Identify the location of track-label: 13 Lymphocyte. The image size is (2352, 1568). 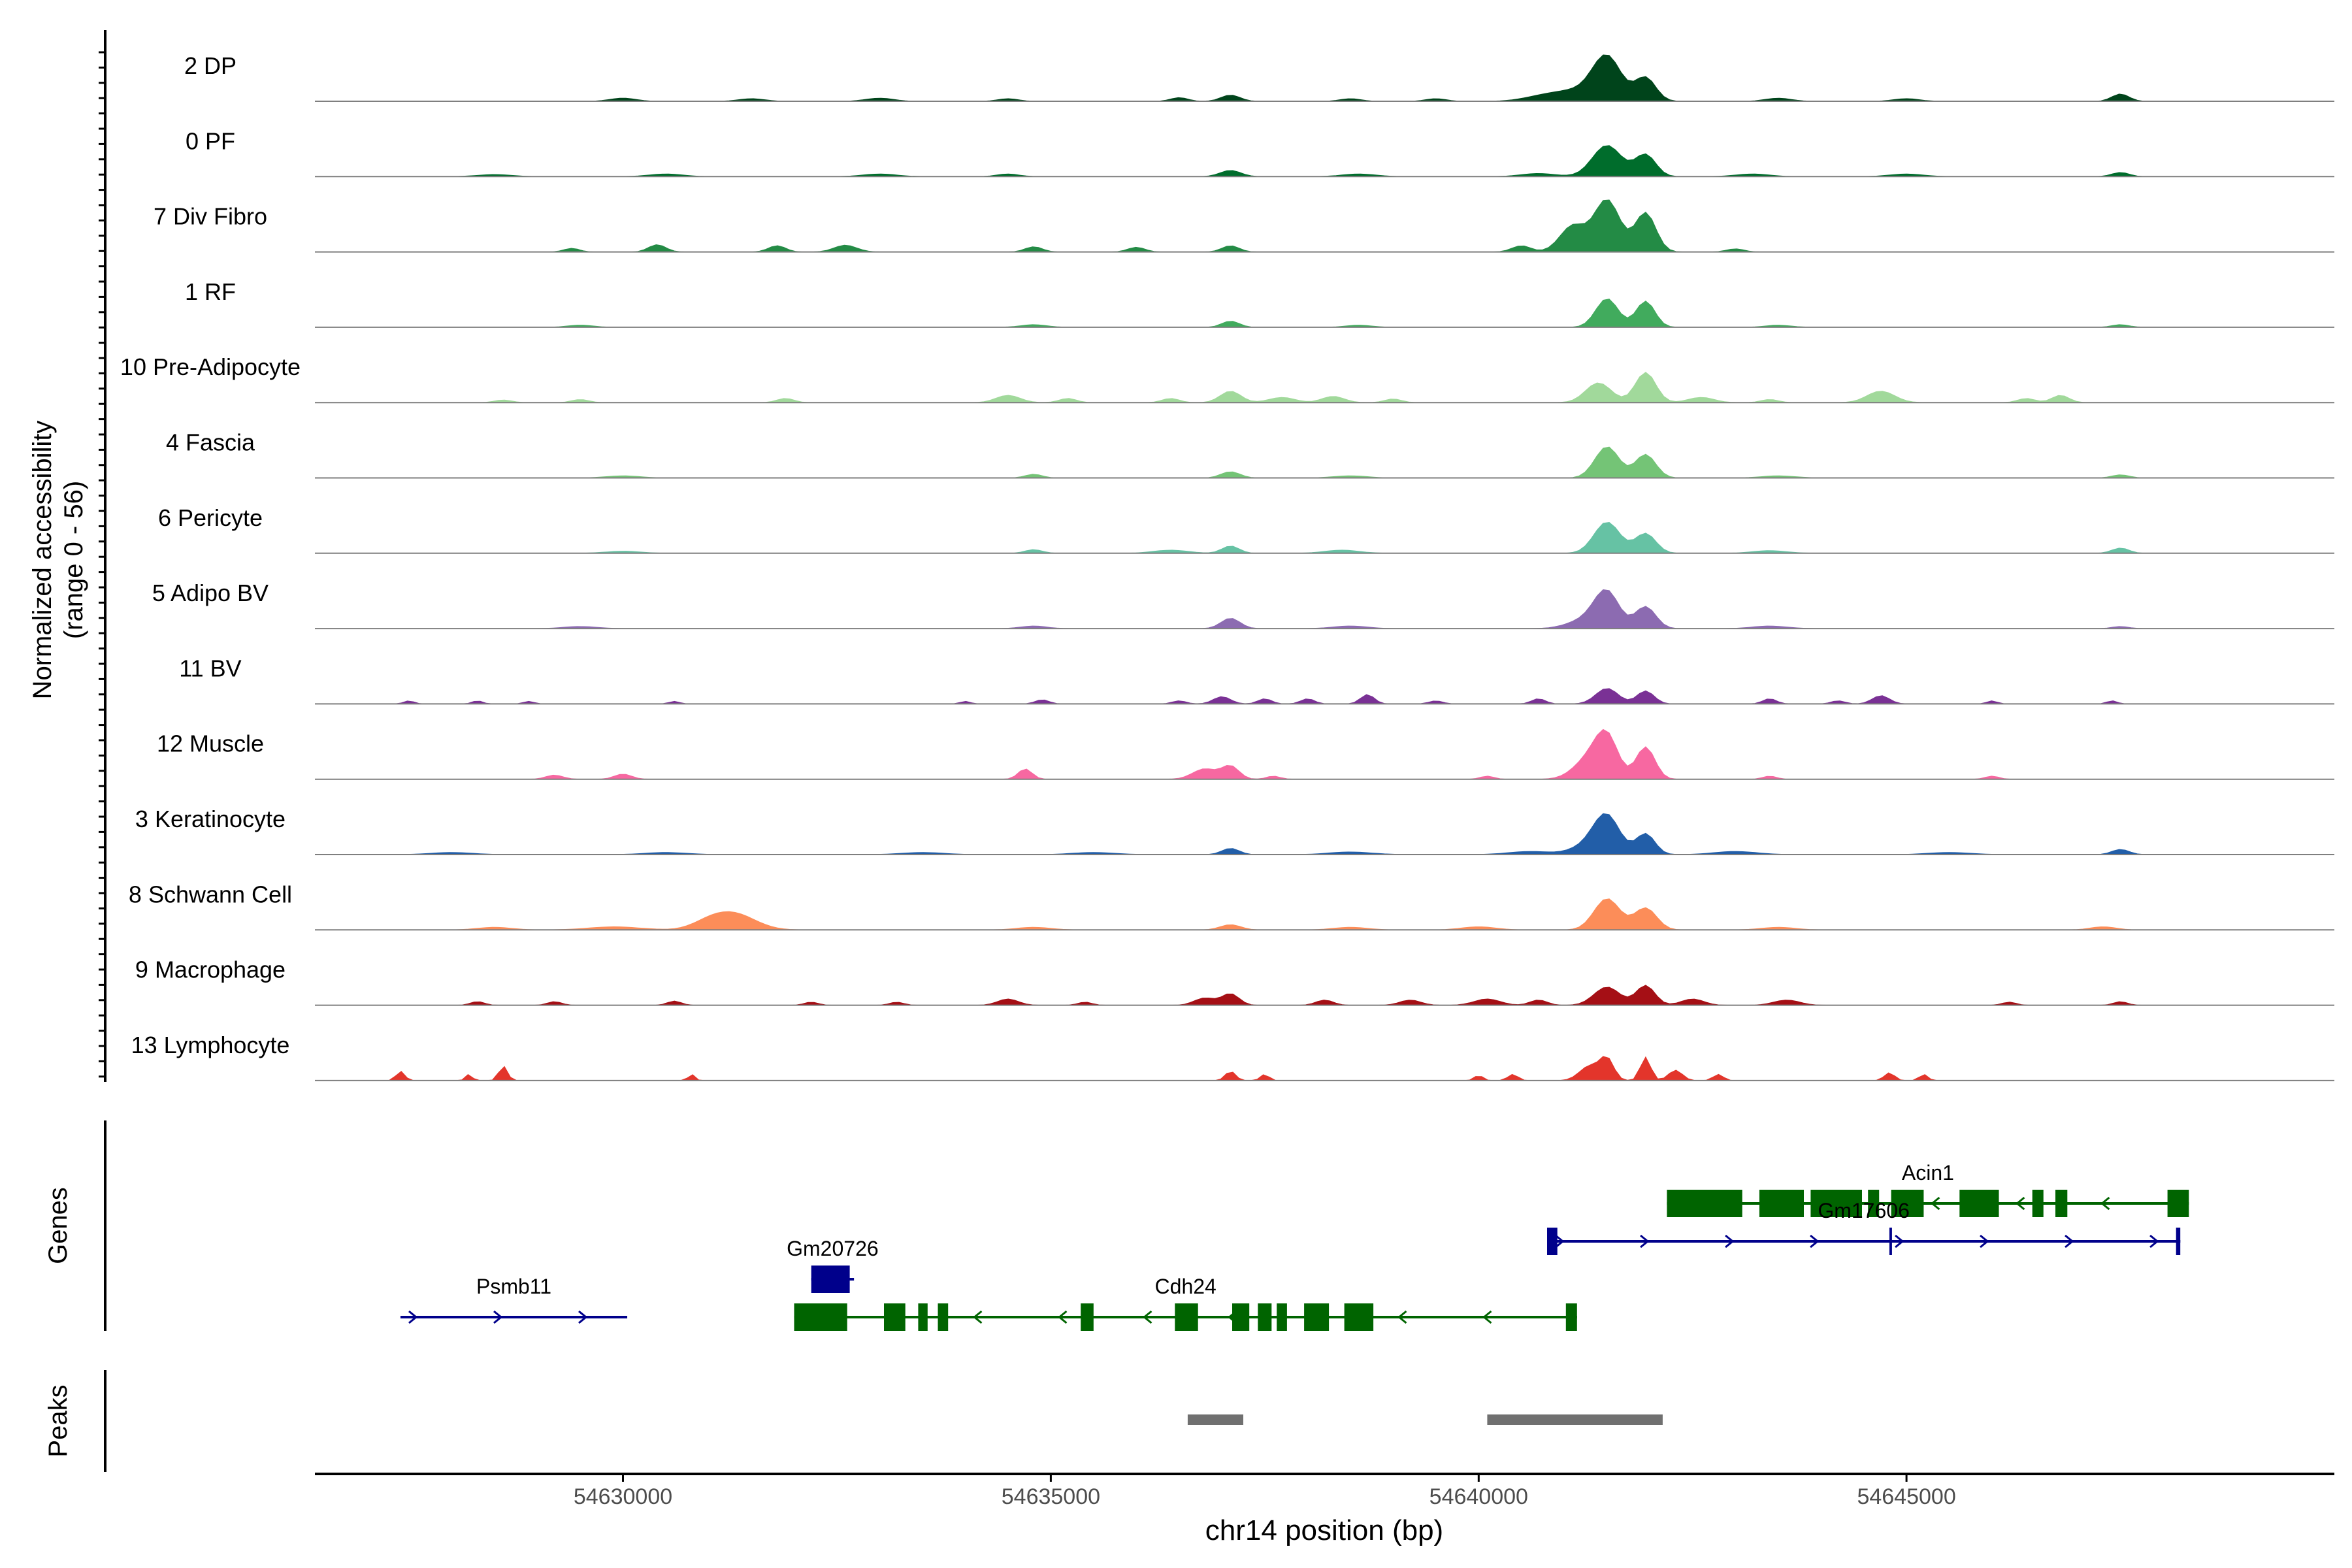
(210, 1045).